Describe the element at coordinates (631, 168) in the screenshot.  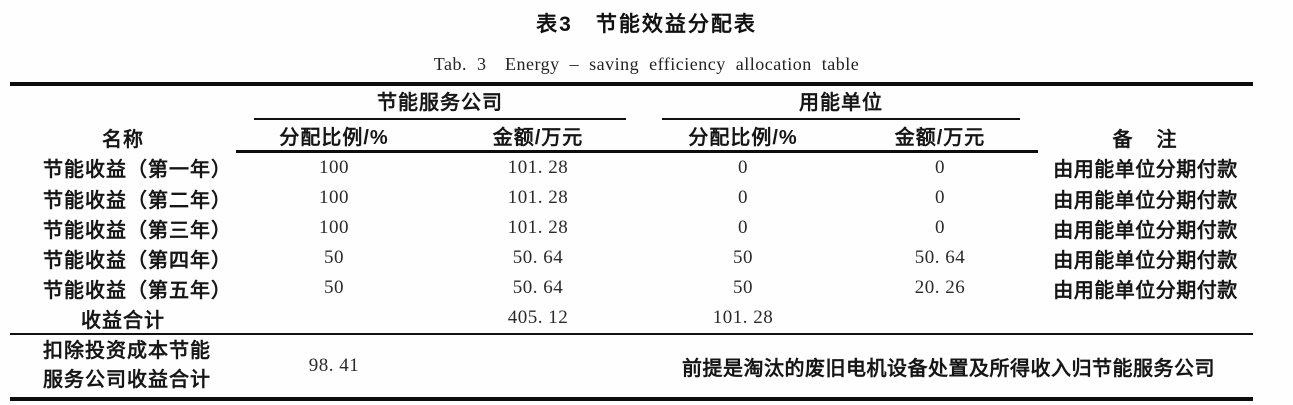
I see `table-row-year1: 节能收益（第一年） 100 101. 28 0 0 由用能单位分期付款` at that location.